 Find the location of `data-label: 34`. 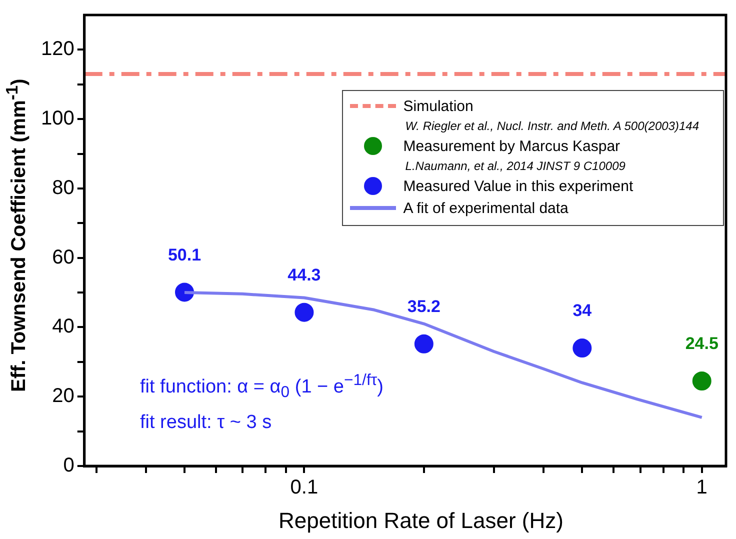

data-label: 34 is located at coordinates (582, 310).